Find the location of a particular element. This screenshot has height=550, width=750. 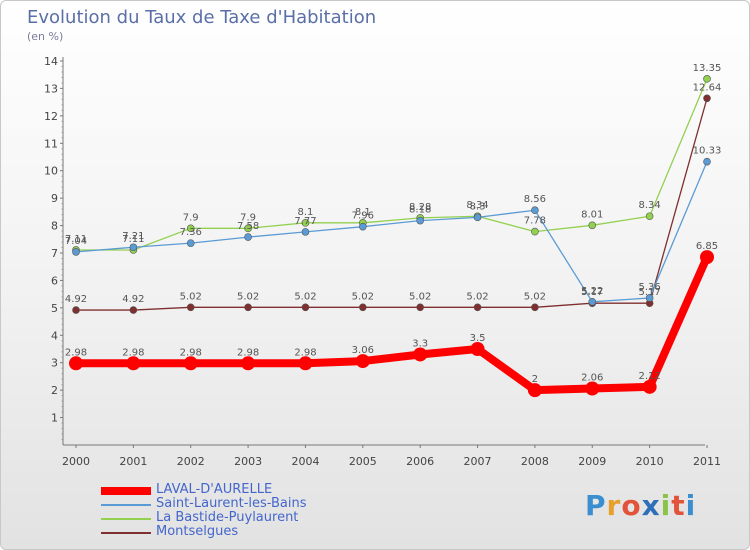

data-label: 7.77 is located at coordinates (305, 221).